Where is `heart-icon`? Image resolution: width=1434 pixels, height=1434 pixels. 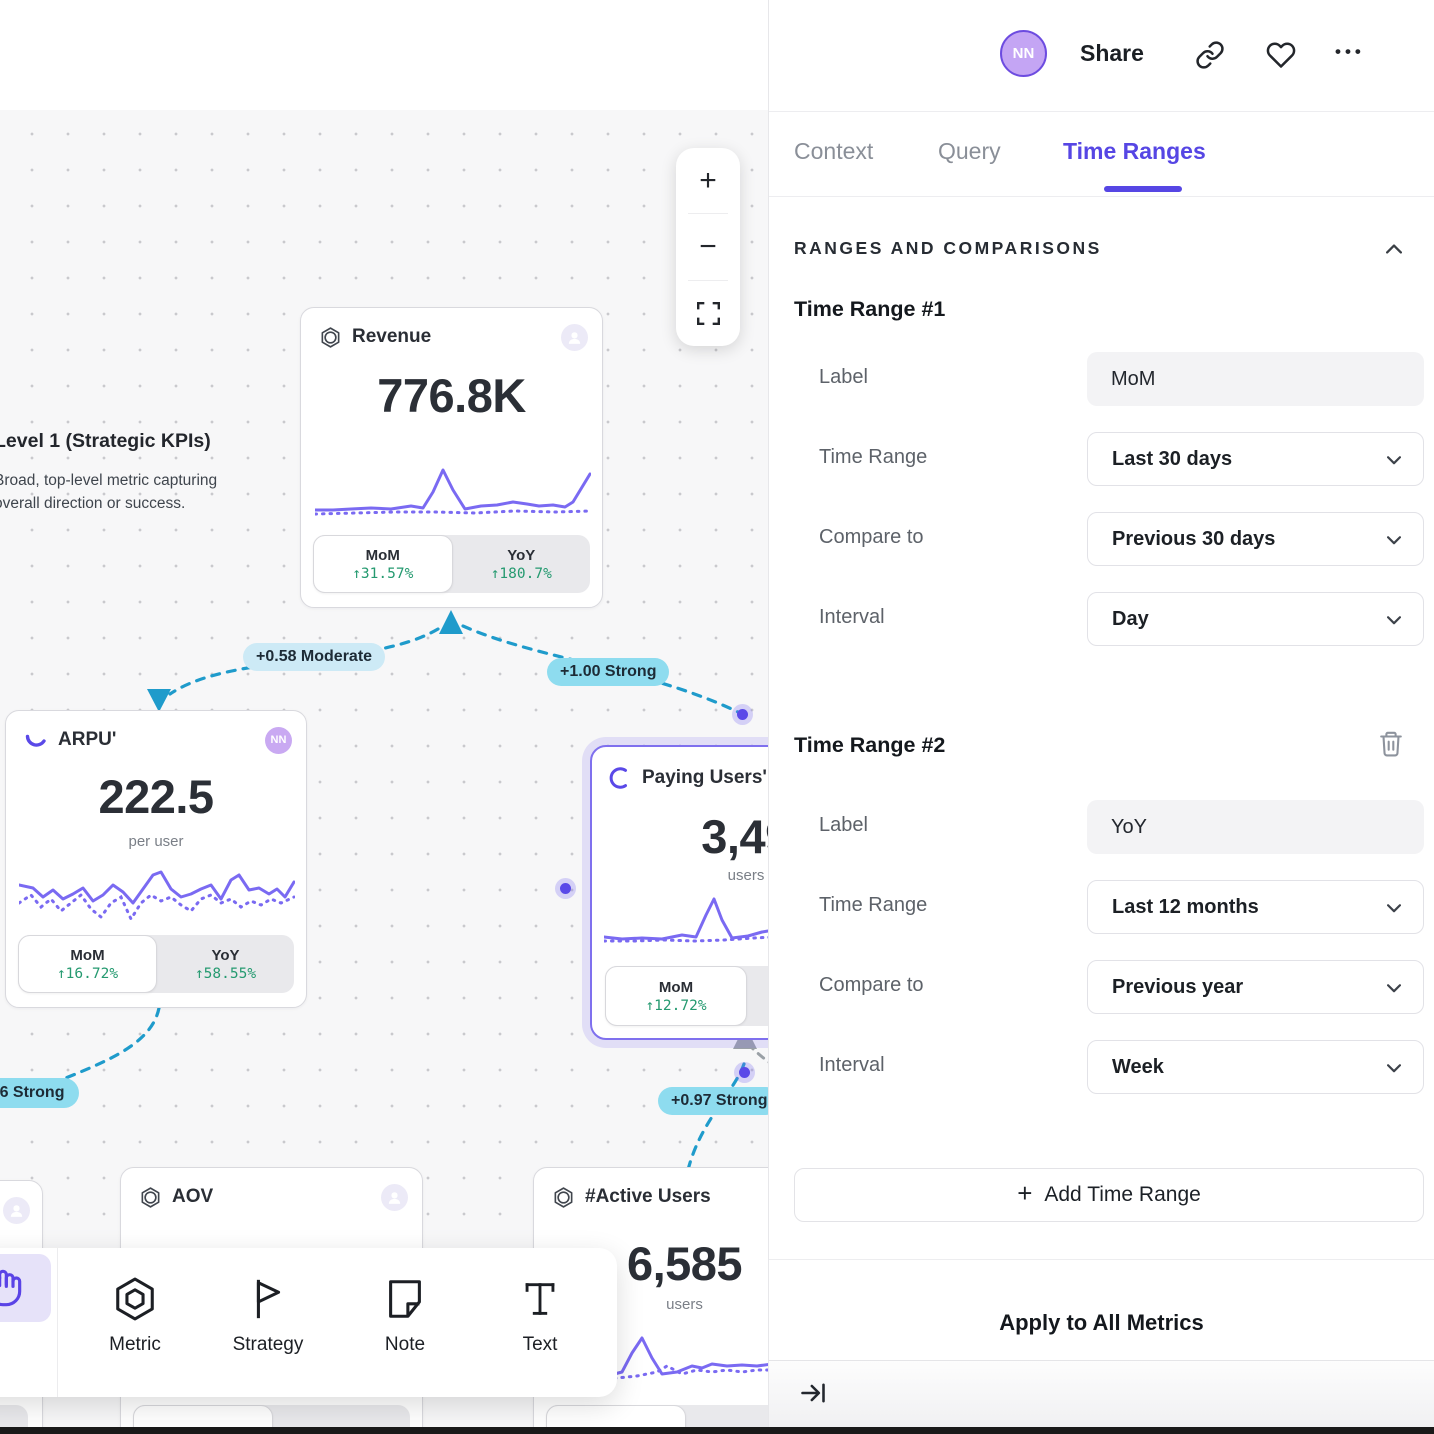
heart-icon is located at coordinates (1281, 55).